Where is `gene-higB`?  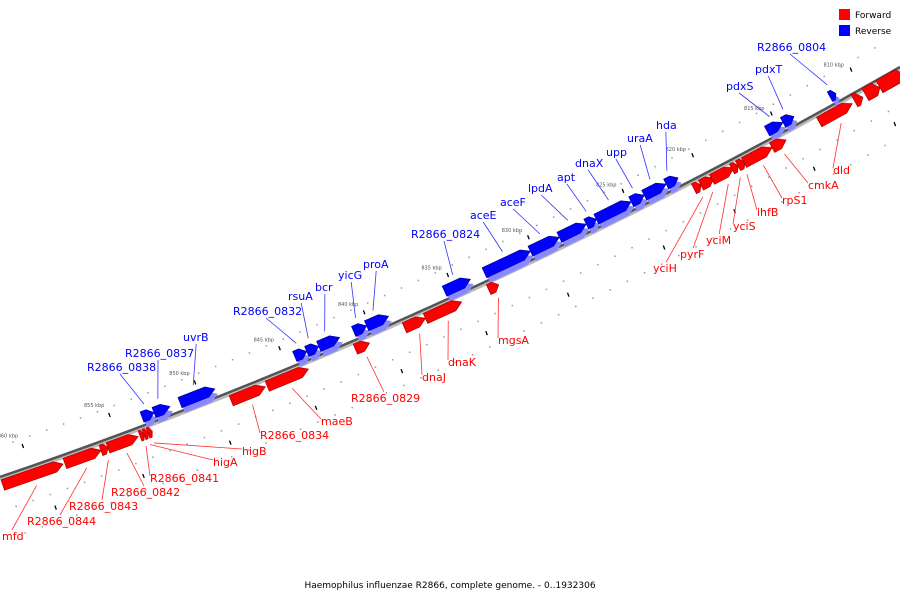
gene-higB is located at coordinates (149, 432).